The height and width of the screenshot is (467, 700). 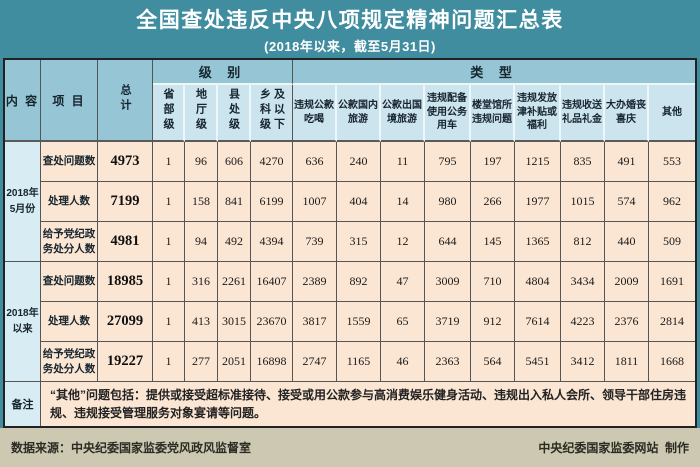 I want to click on col-header-type-allowances: 违规发放津补贴或福利, so click(x=538, y=113).